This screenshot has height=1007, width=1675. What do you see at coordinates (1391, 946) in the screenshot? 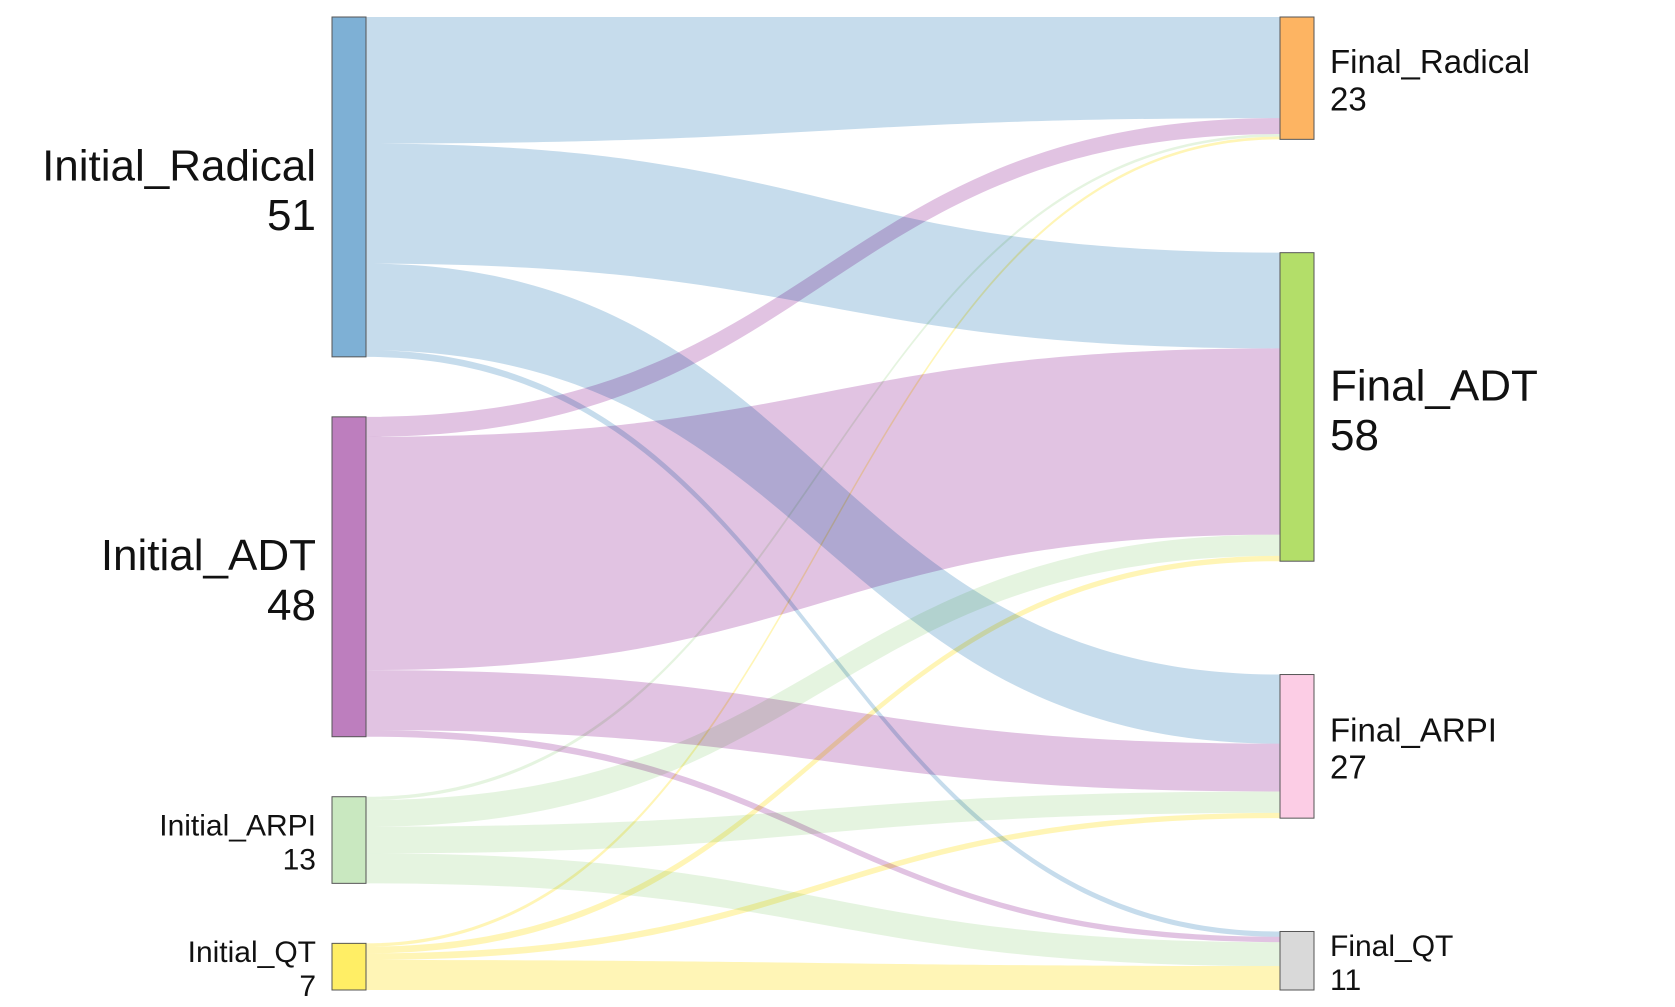
I see `label-Final_QT: Final_QT` at bounding box center [1391, 946].